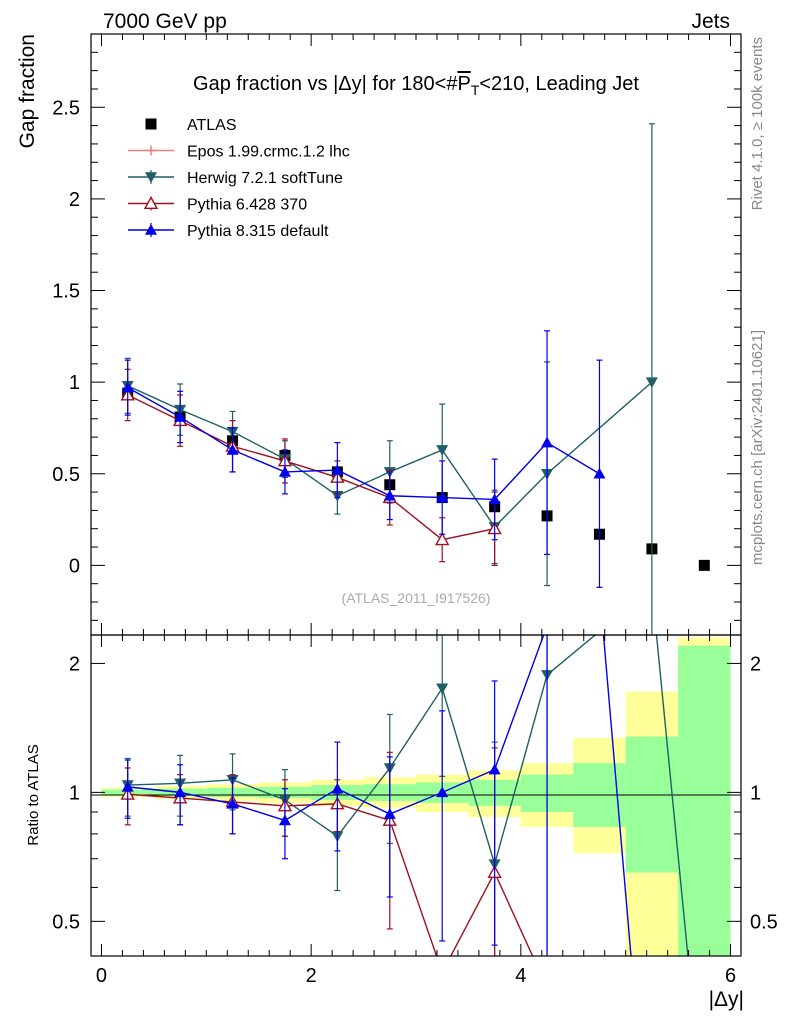  What do you see at coordinates (151, 124) in the screenshot?
I see `legend-marker-atlas` at bounding box center [151, 124].